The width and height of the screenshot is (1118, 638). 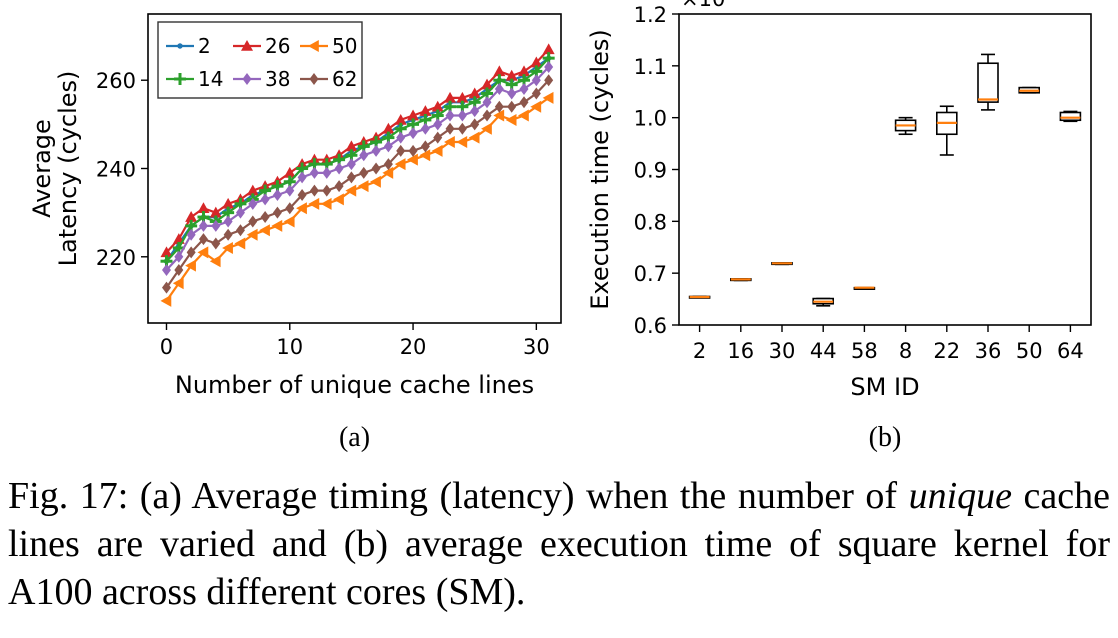 What do you see at coordinates (699, 351) in the screenshot?
I see `x-tick-label-2: 2` at bounding box center [699, 351].